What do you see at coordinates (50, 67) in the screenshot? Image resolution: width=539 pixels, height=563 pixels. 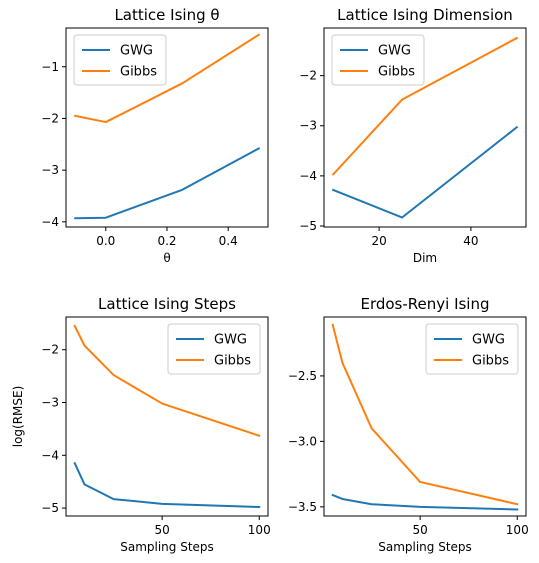 I see `y-tick-label: −1` at bounding box center [50, 67].